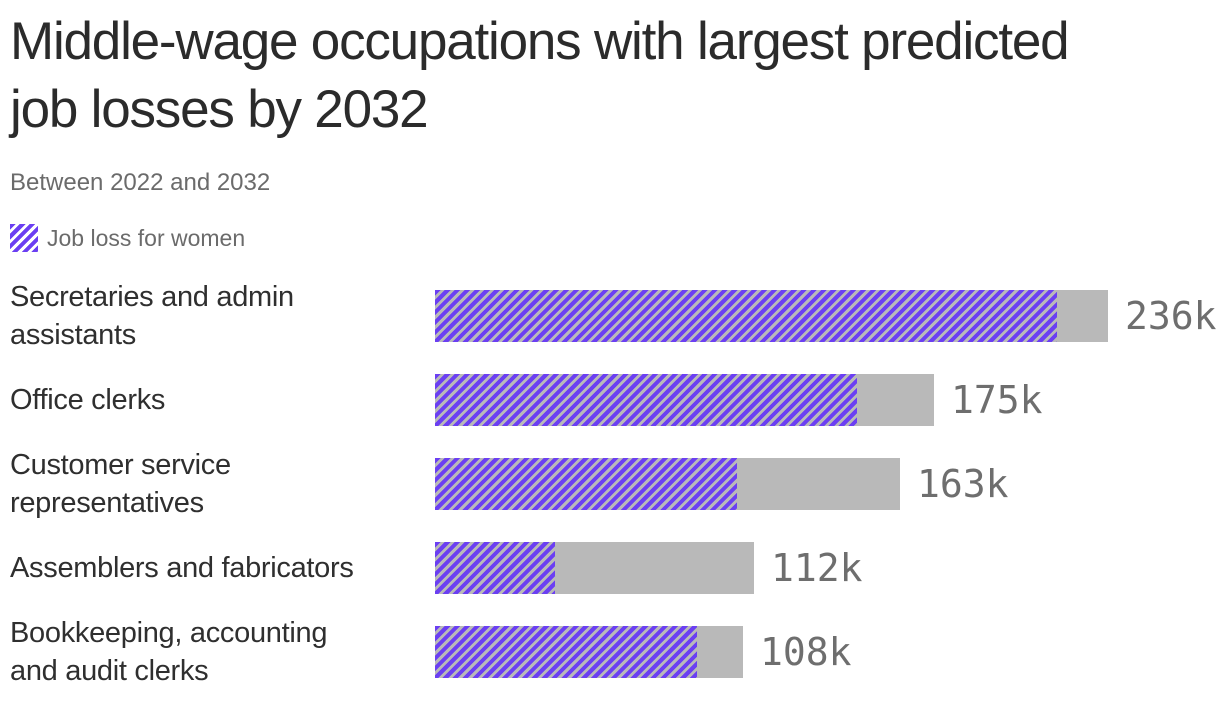 Image resolution: width=1220 pixels, height=702 pixels. What do you see at coordinates (169, 652) in the screenshot?
I see `category-label: Bookkeeping, accounting and audit clerks` at bounding box center [169, 652].